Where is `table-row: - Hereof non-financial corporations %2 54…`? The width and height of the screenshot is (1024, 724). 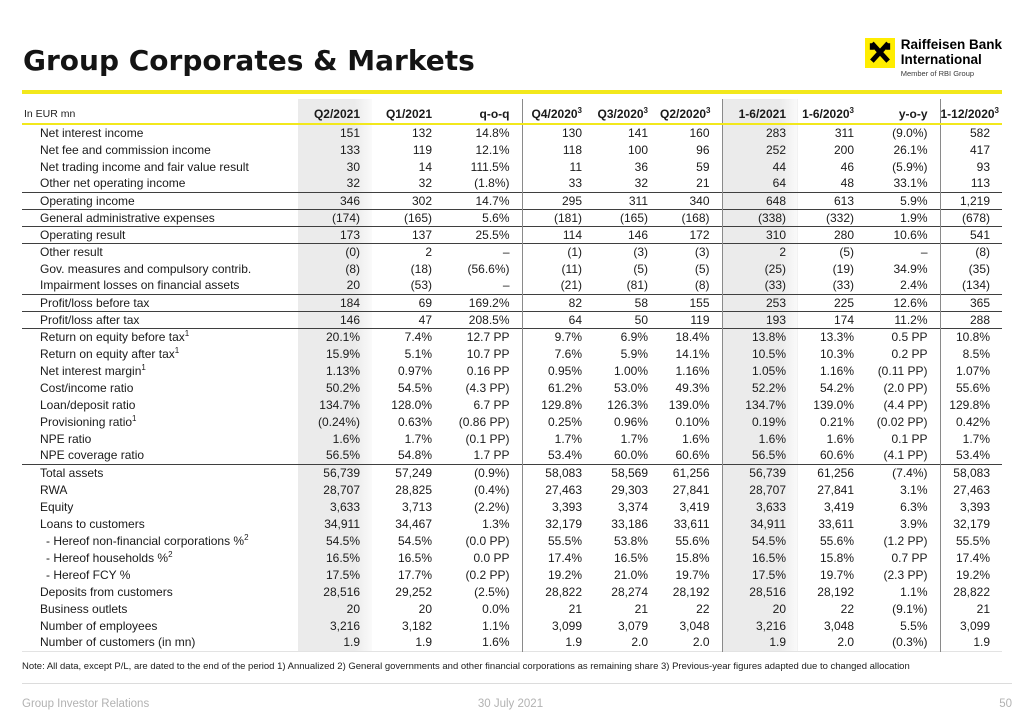 table-row: - Hereof non-financial corporations %2 54… is located at coordinates (512, 540).